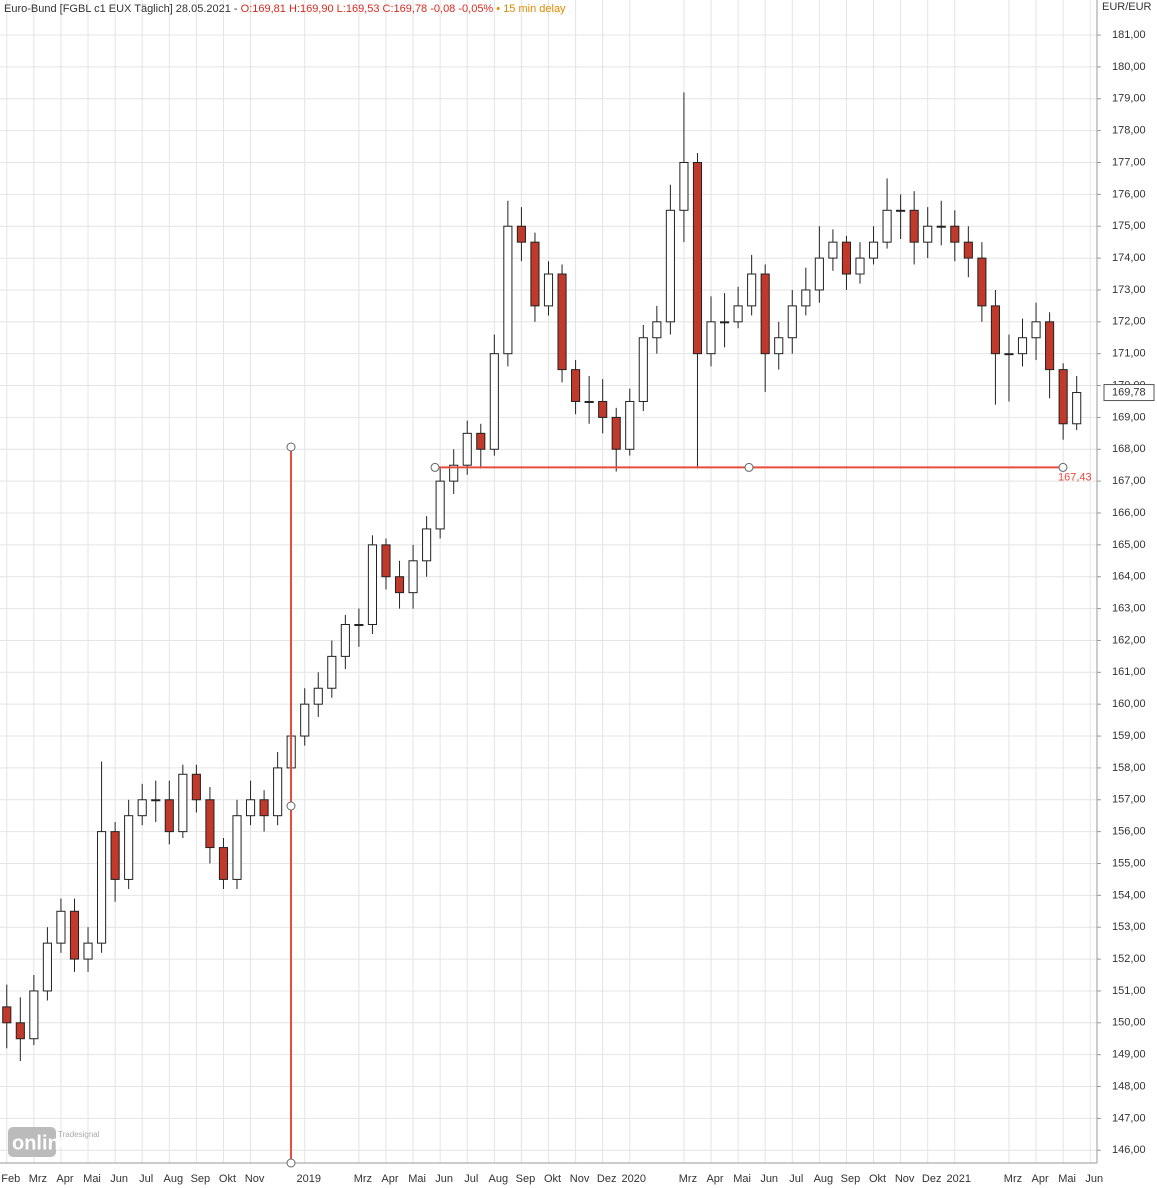 The height and width of the screenshot is (1188, 1157). I want to click on logo-box, so click(32, 1142).